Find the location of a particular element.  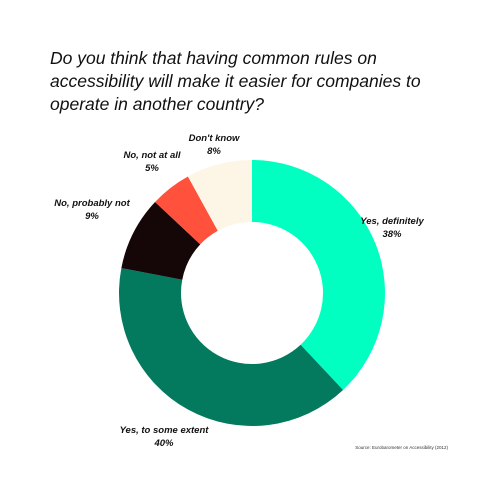

slice-no-probably-not is located at coordinates (161, 240).